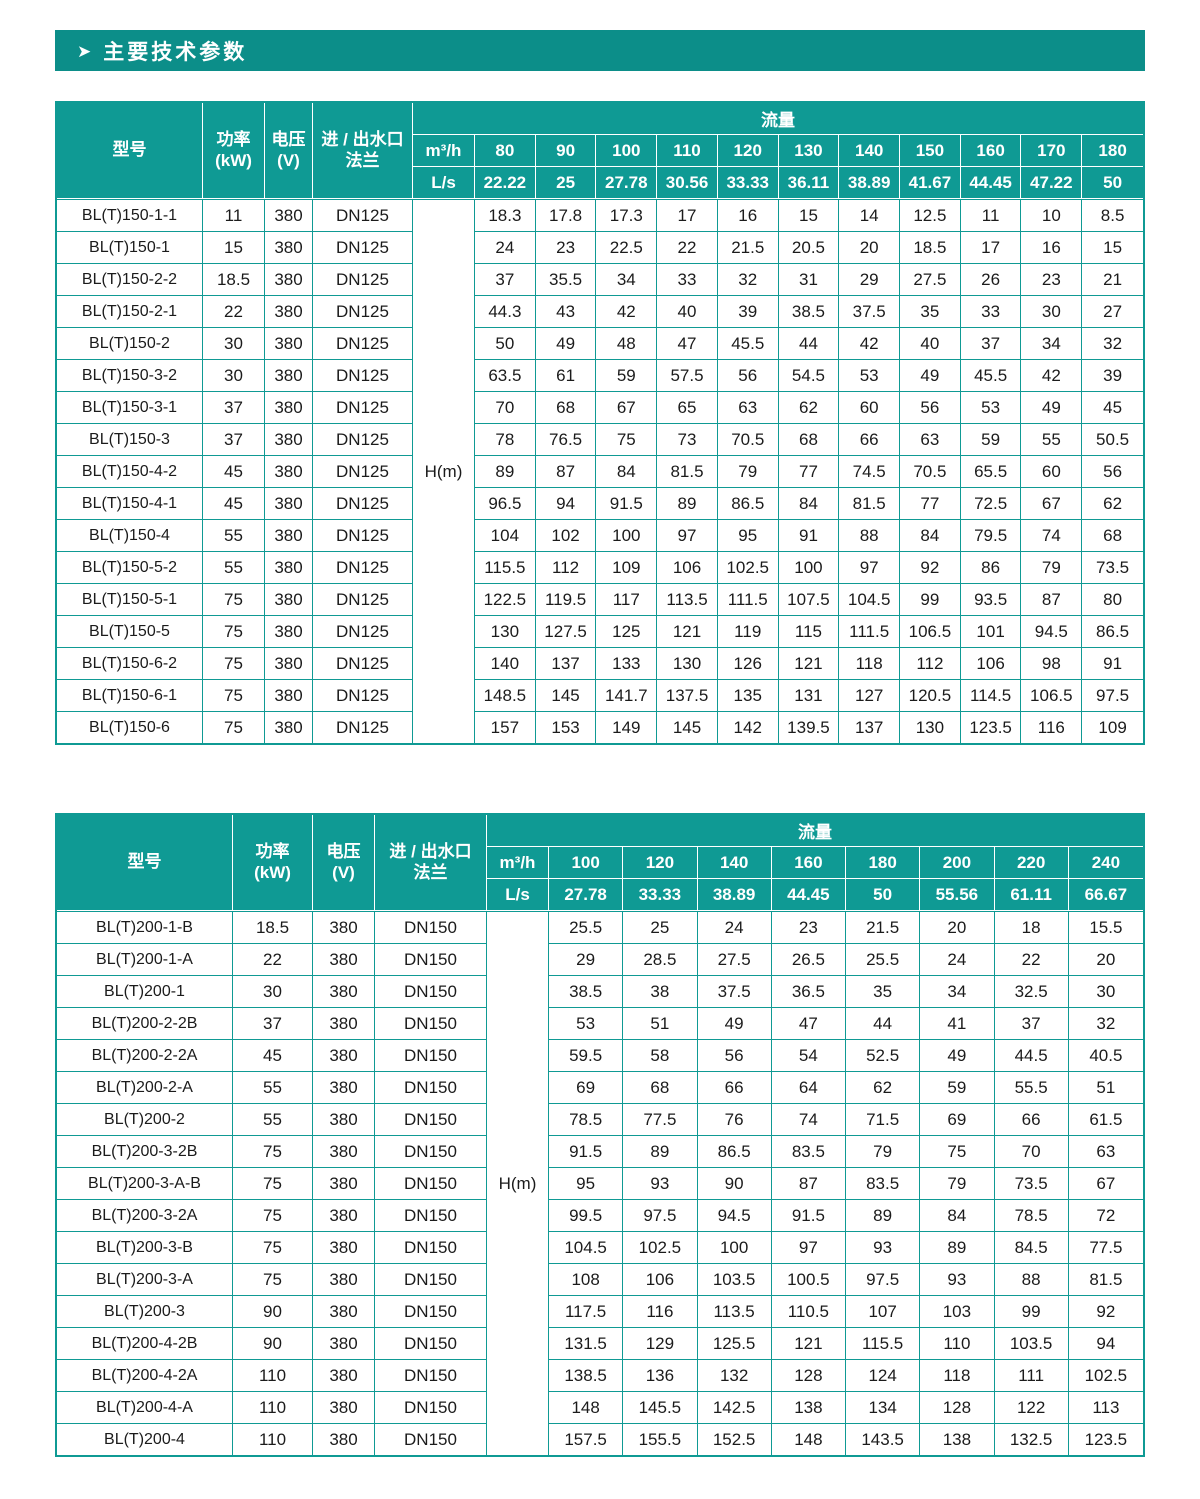 The image size is (1200, 1499). What do you see at coordinates (145, 1183) in the screenshot?
I see `model-cell: BL(T)200-3-A-B` at bounding box center [145, 1183].